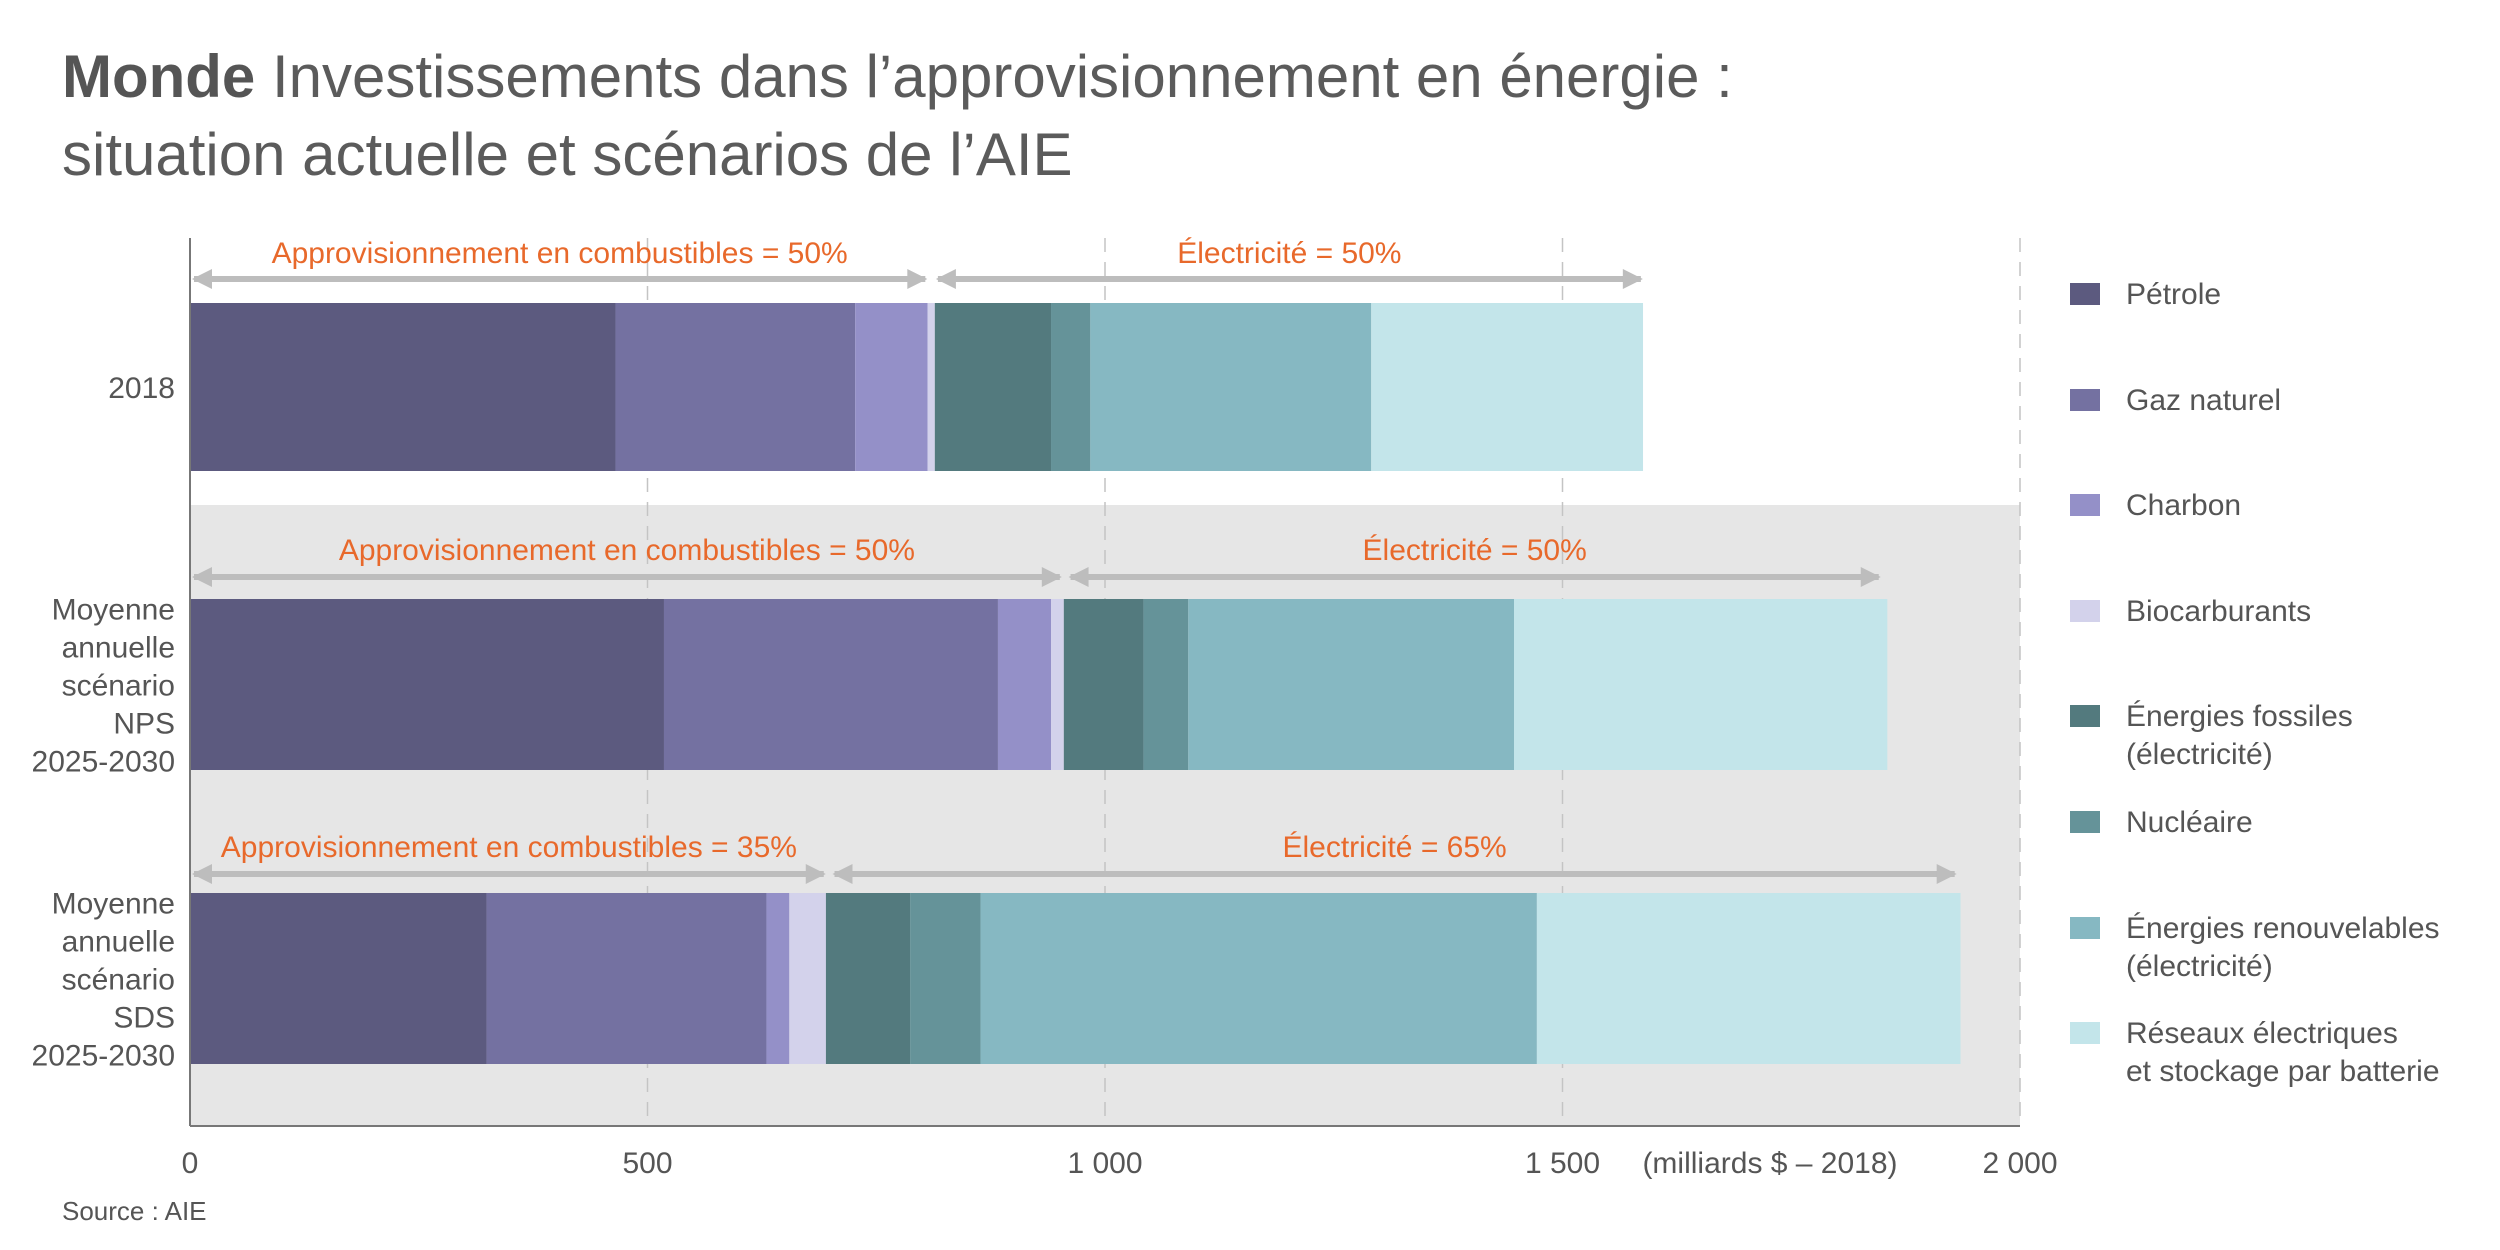  I want to click on legend-item-5: Nucléaire, so click(2161, 823).